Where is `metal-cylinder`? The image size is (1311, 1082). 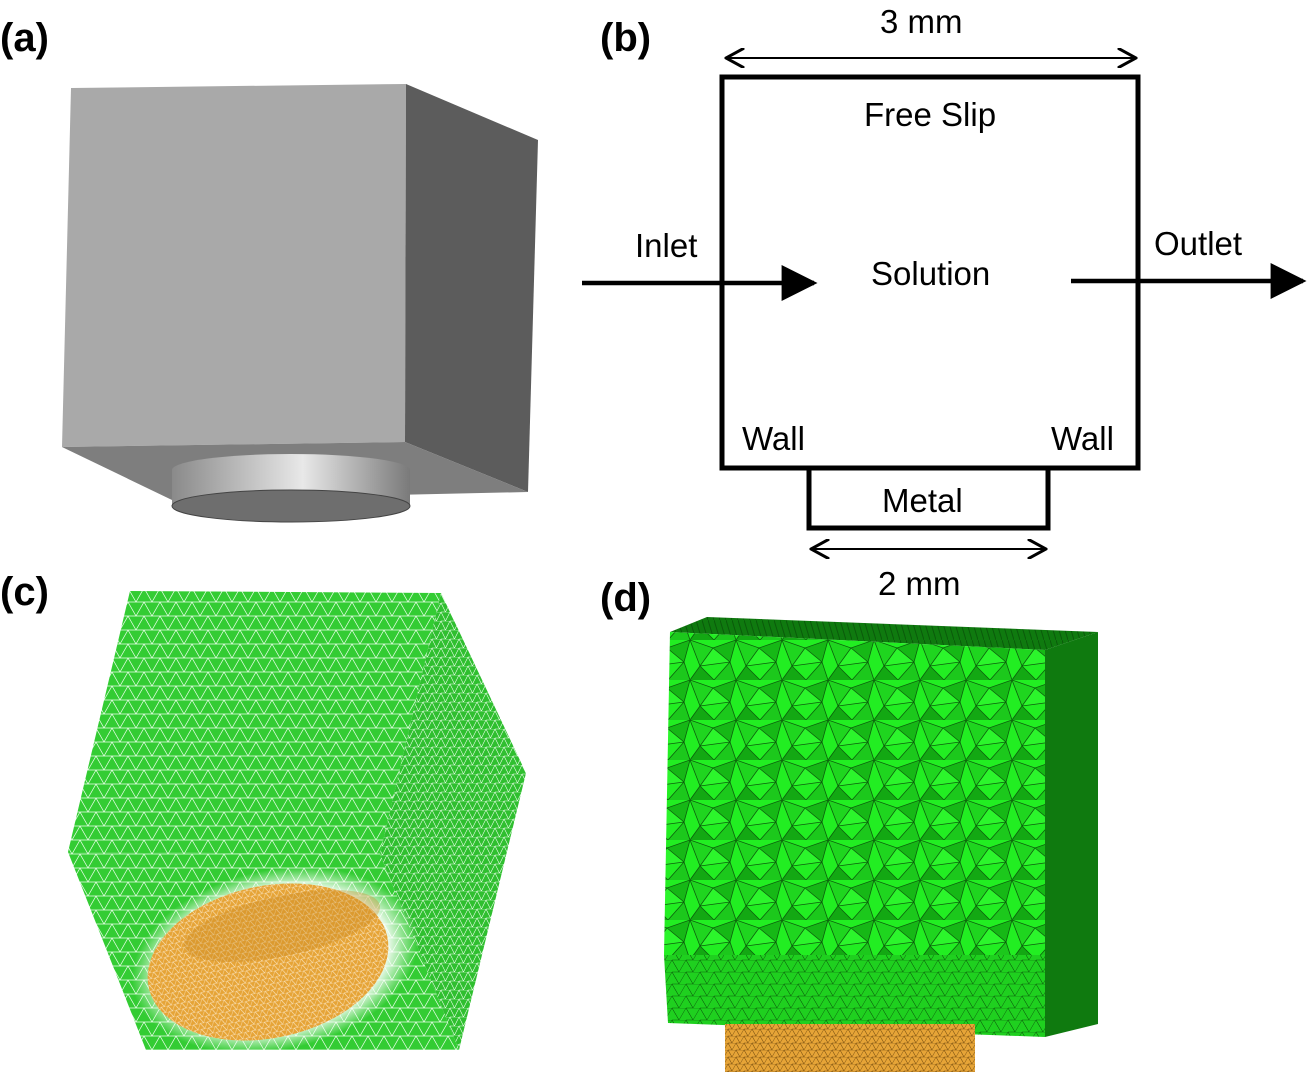
metal-cylinder is located at coordinates (291, 488).